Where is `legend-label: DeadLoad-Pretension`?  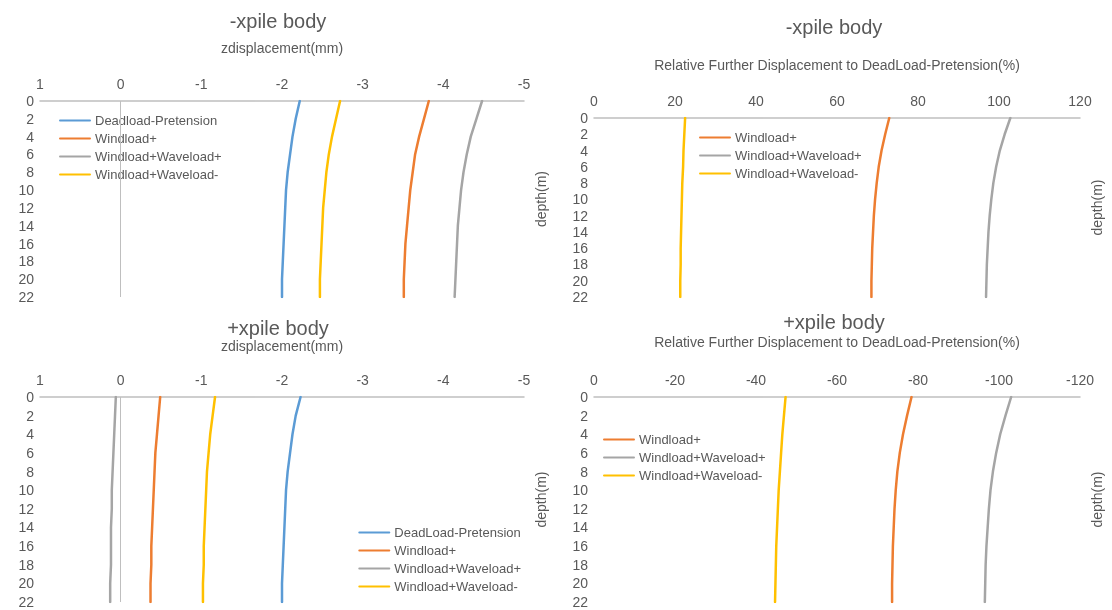
legend-label: DeadLoad-Pretension is located at coordinates (457, 532).